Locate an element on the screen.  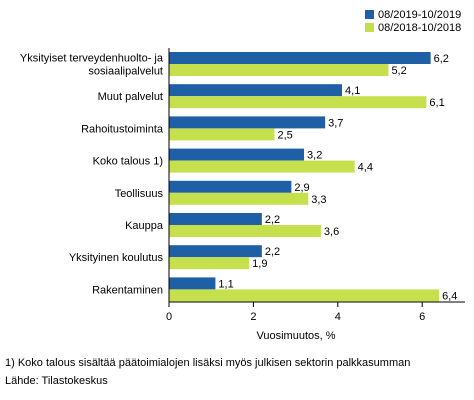
category-label-1-line-1: Yksityiset terveydenhuolto- ja is located at coordinates (92, 59).